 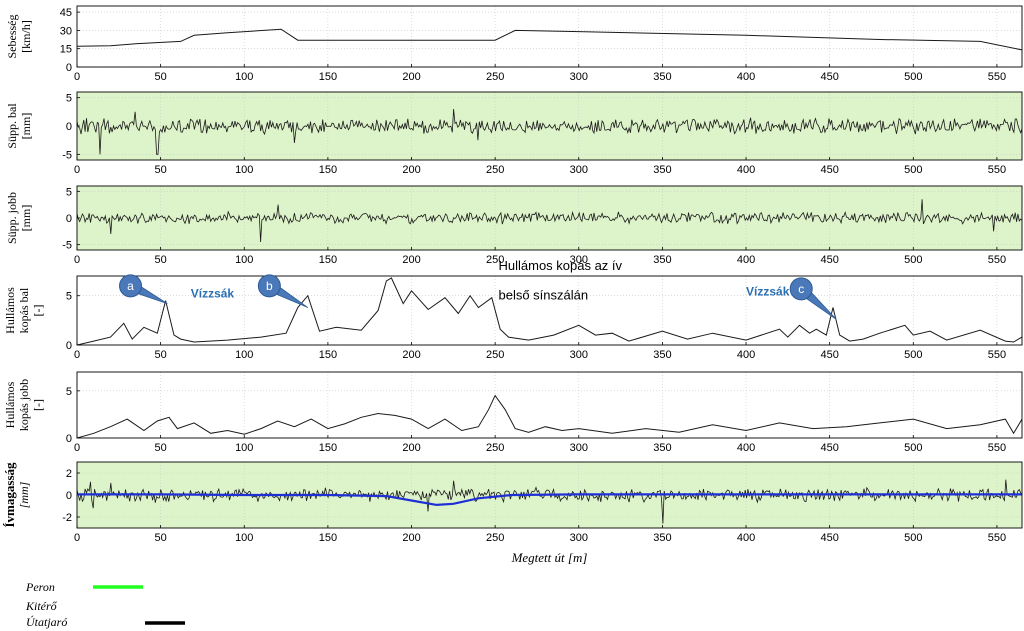 What do you see at coordinates (105, 622) in the screenshot?
I see `legend-item: Útatjaró` at bounding box center [105, 622].